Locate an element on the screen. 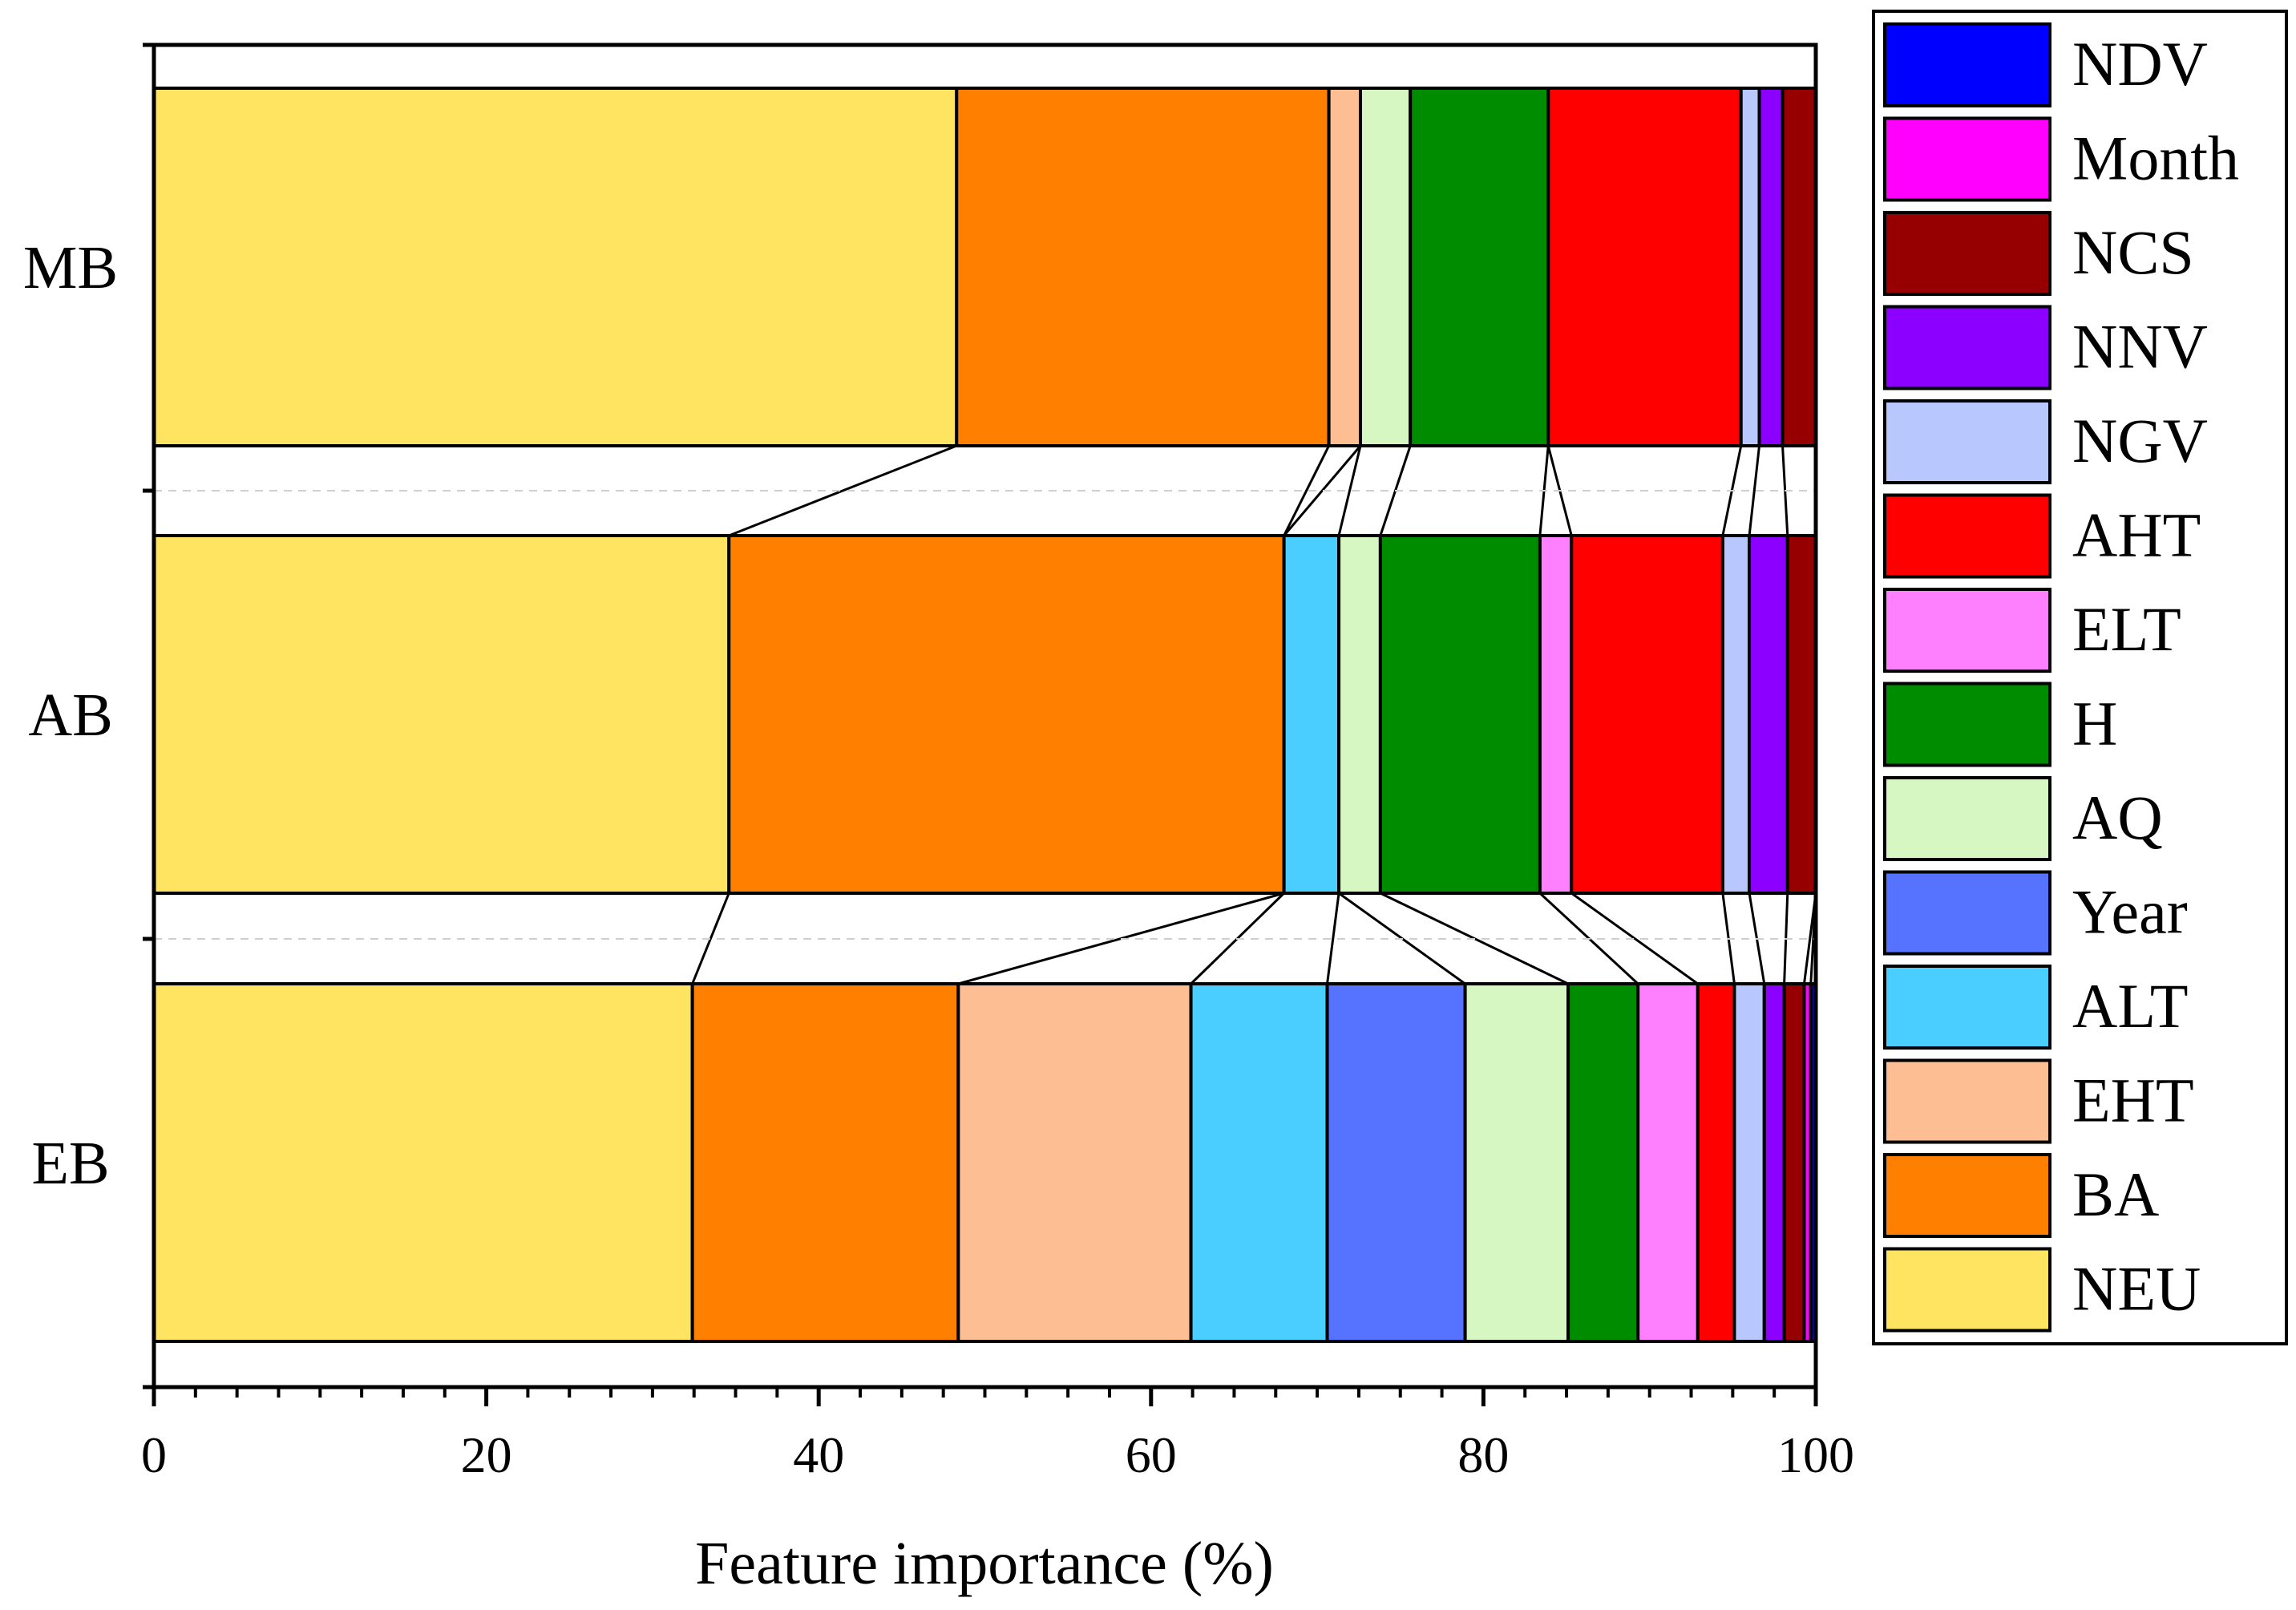 The height and width of the screenshot is (1610, 2296). legend-item-ba: BA is located at coordinates (2021, 1195).